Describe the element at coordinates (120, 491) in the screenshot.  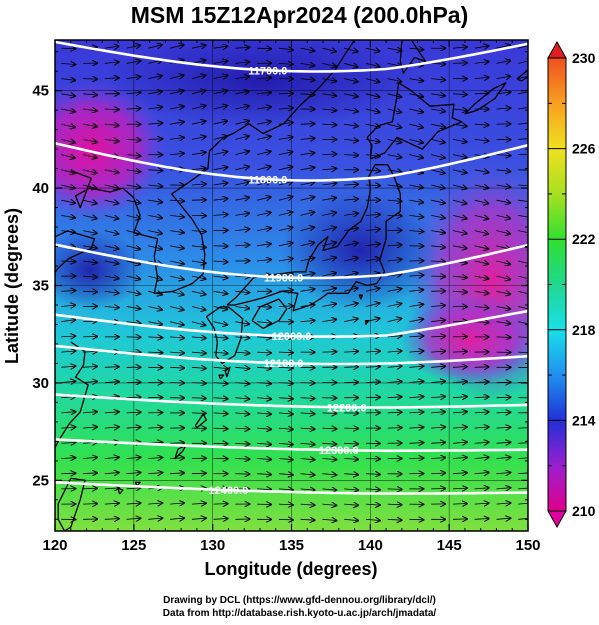
I see `coastline` at that location.